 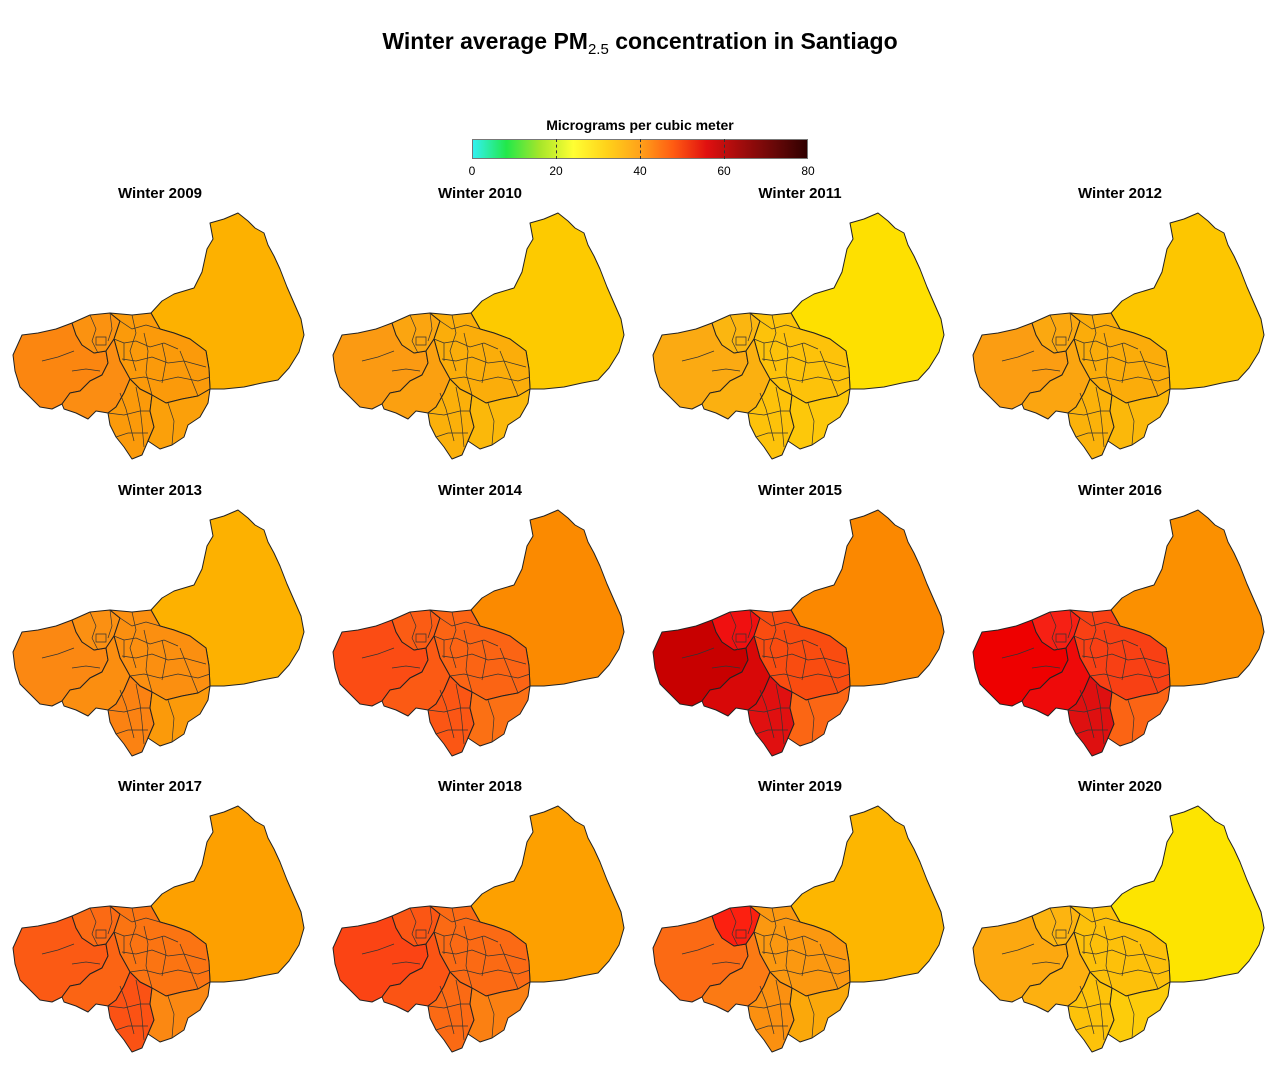 I want to click on title-rest: concentration in Santiago, so click(x=753, y=41).